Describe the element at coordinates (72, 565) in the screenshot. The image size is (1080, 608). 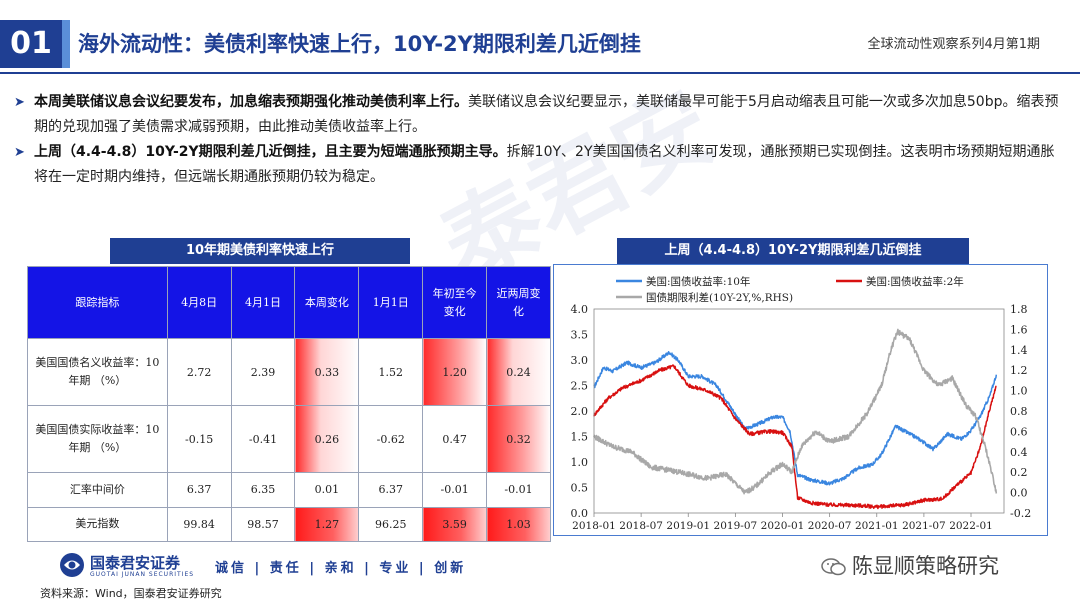
I see `brand-logo-icon` at that location.